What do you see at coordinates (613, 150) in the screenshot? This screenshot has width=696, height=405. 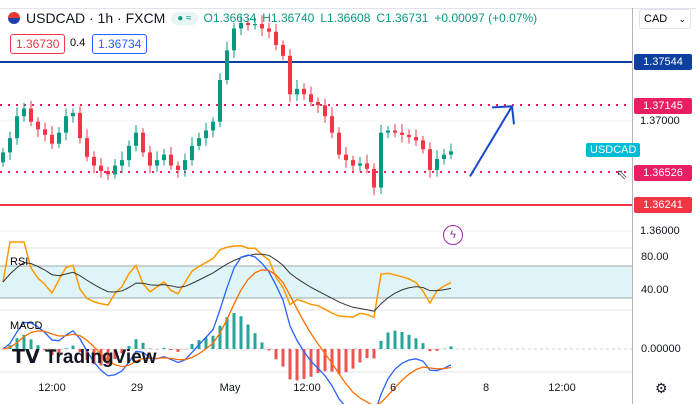 I see `symbol-tag: USDCAD` at bounding box center [613, 150].